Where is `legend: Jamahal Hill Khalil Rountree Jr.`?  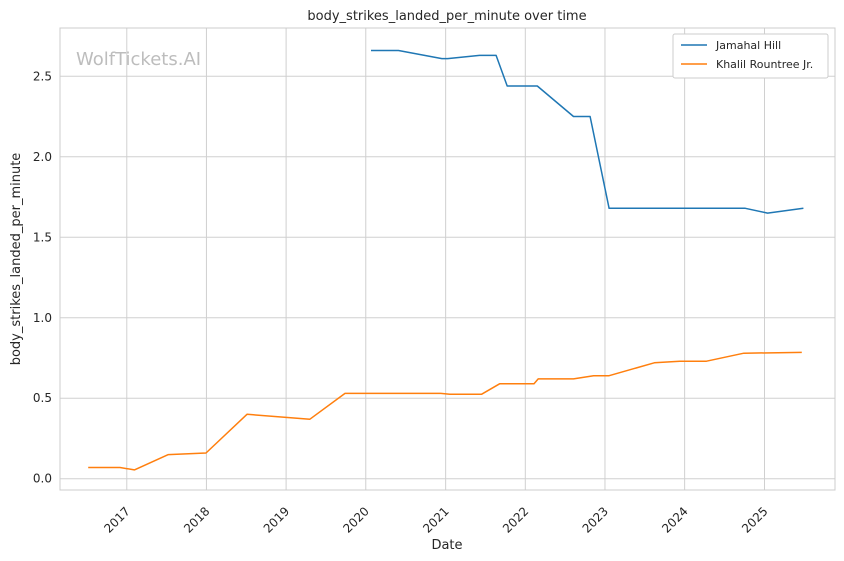
legend: Jamahal Hill Khalil Rountree Jr. is located at coordinates (750, 56).